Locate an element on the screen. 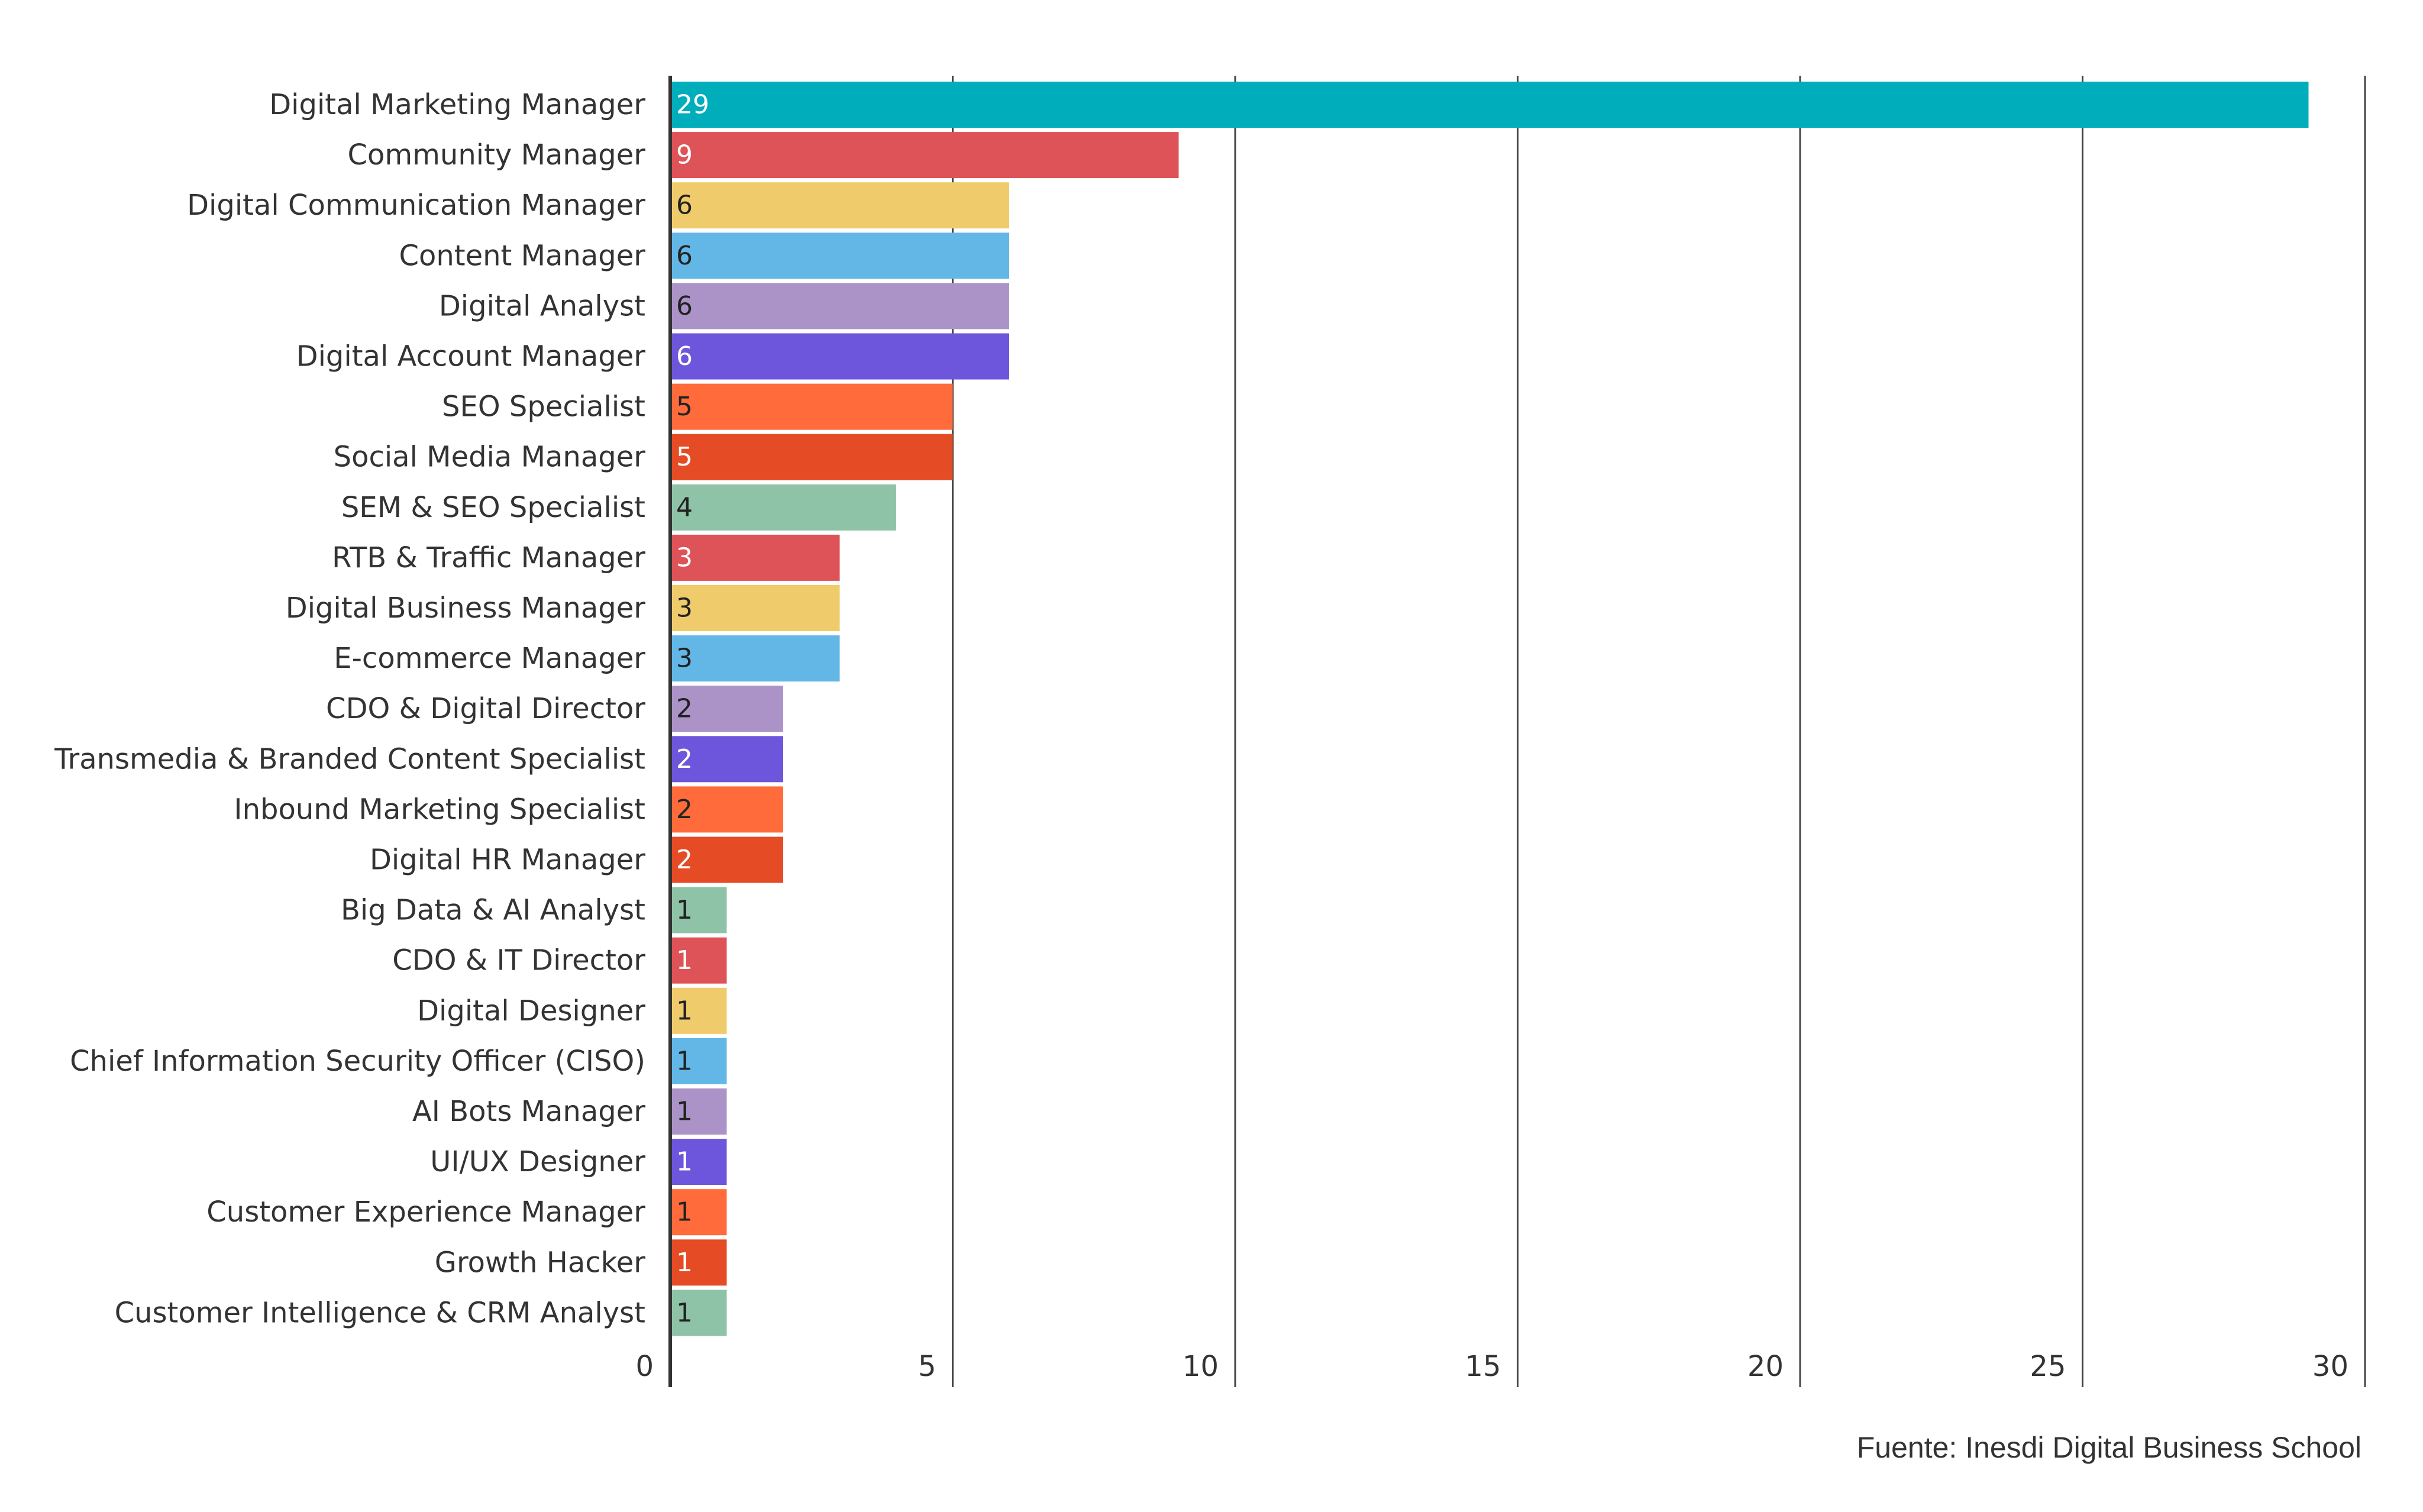 Image resolution: width=2423 pixels, height=1512 pixels. x-tick-label: 5 is located at coordinates (927, 1366).